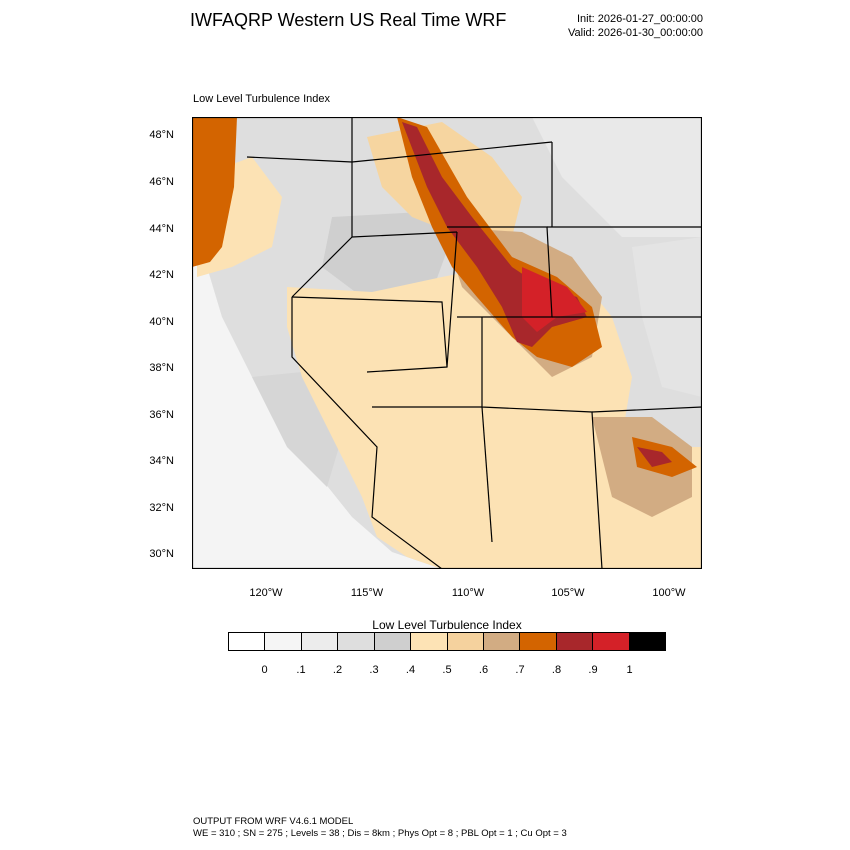  Describe the element at coordinates (568, 593) in the screenshot. I see `lon-label-105: 105°W` at that location.